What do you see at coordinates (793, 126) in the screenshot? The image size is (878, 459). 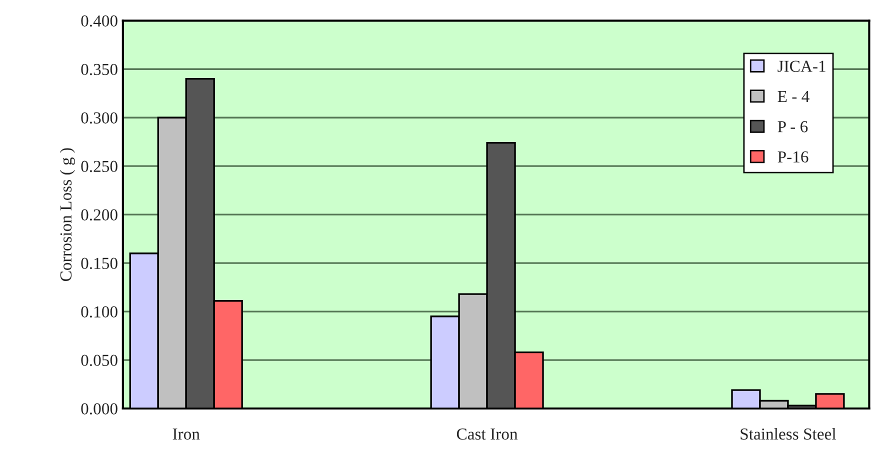 I see `legend-label: P - 6` at bounding box center [793, 126].